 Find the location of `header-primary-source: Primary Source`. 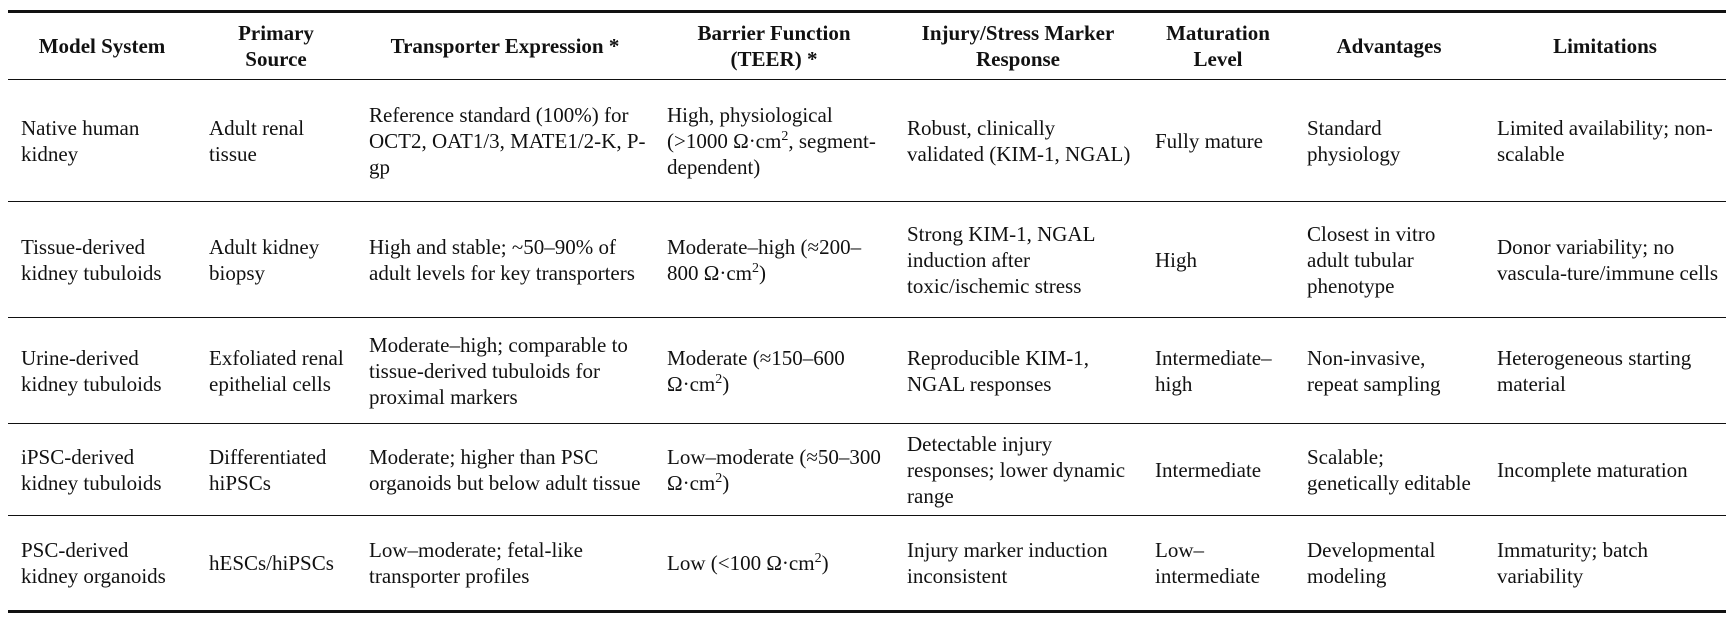

header-primary-source: Primary Source is located at coordinates (276, 45).